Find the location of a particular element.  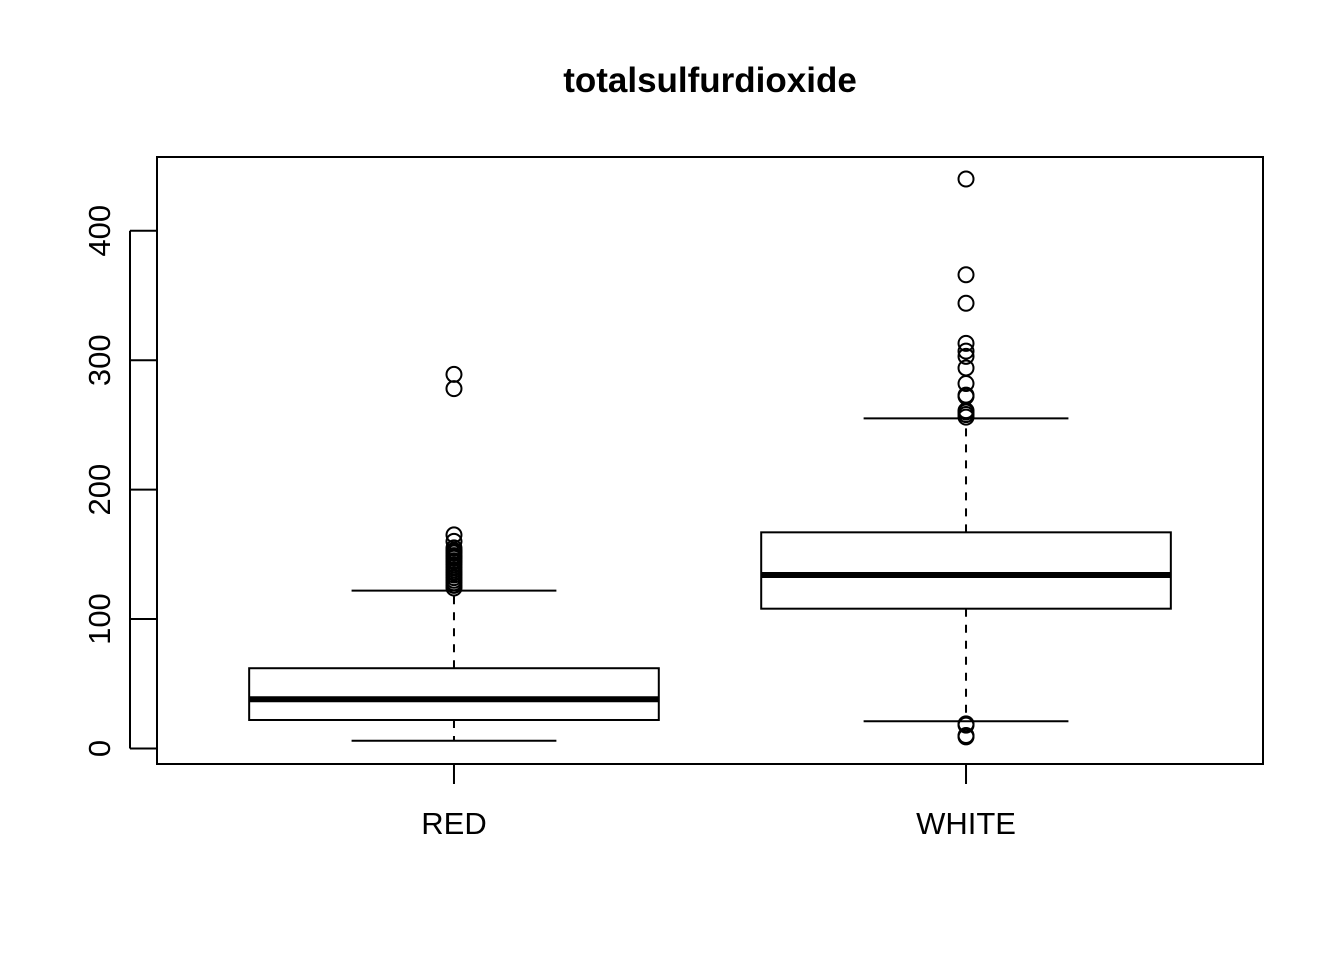

y-tick-label: 400 is located at coordinates (99, 231).